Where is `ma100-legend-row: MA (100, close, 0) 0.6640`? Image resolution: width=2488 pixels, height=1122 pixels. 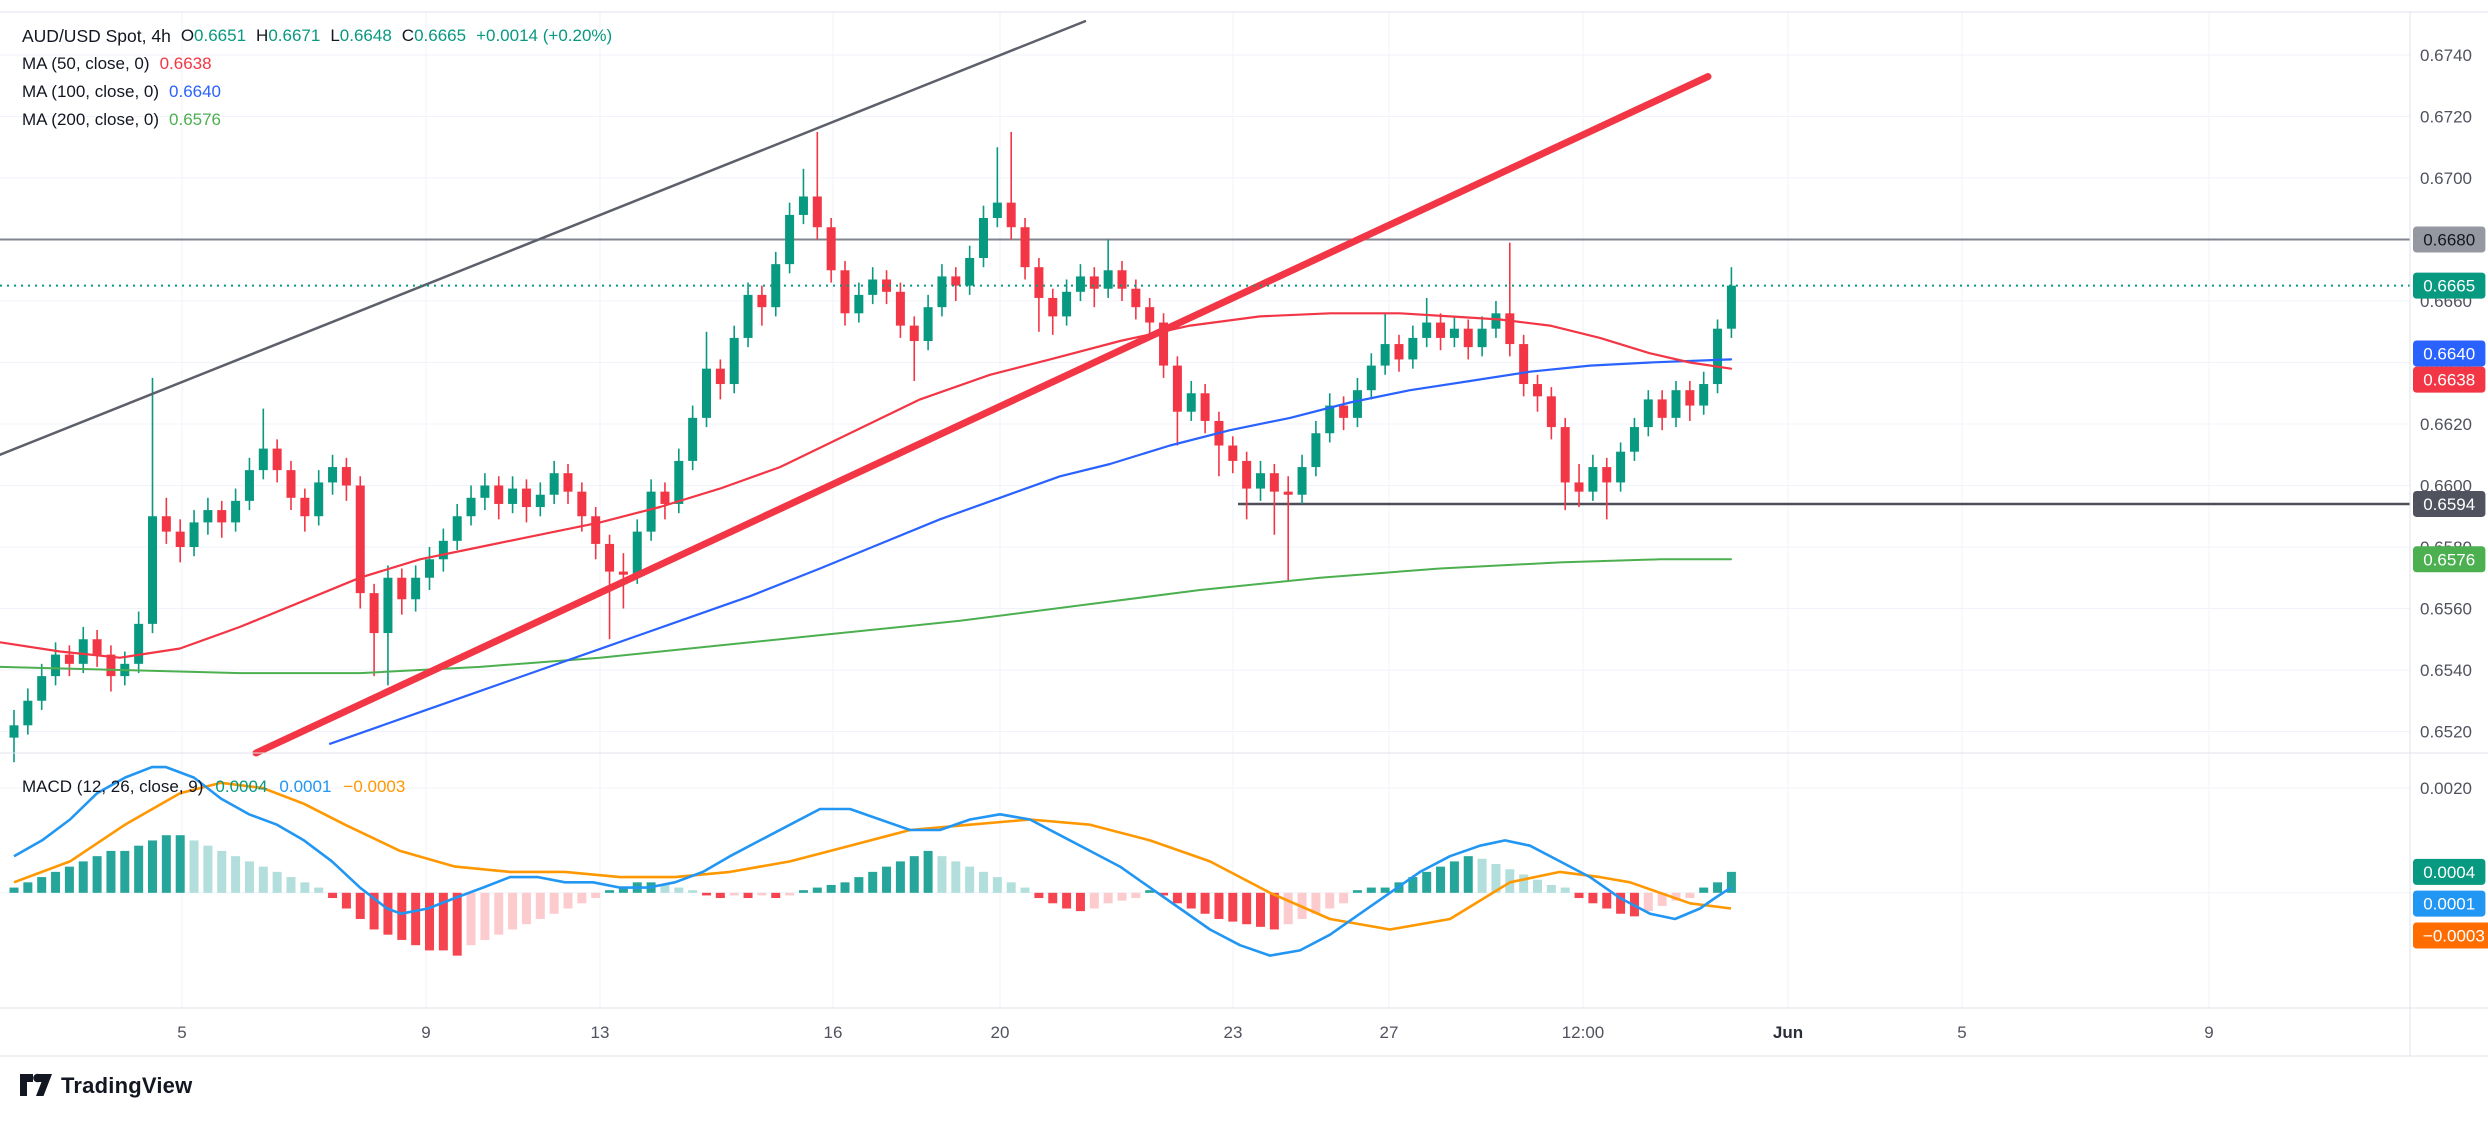
ma100-legend-row: MA (100, close, 0) 0.6640 is located at coordinates (317, 92).